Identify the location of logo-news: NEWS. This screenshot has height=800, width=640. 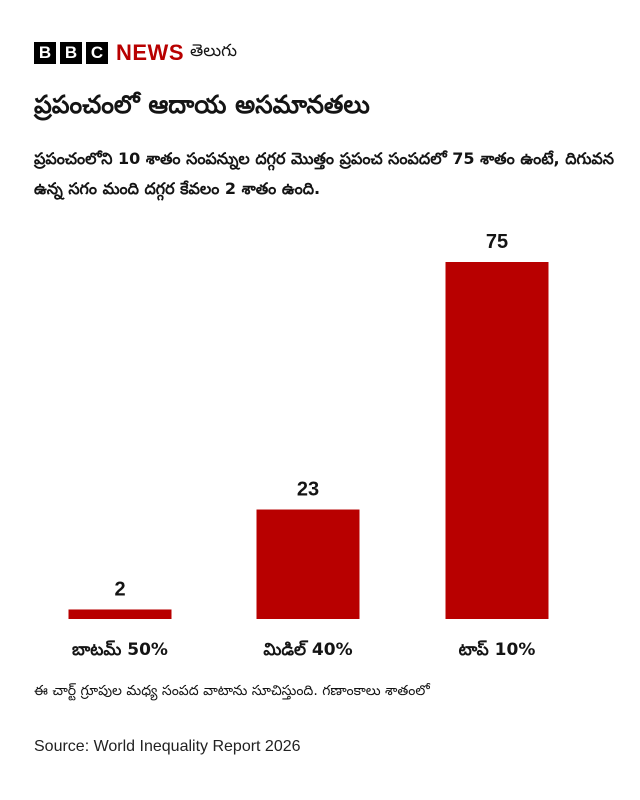
(150, 52).